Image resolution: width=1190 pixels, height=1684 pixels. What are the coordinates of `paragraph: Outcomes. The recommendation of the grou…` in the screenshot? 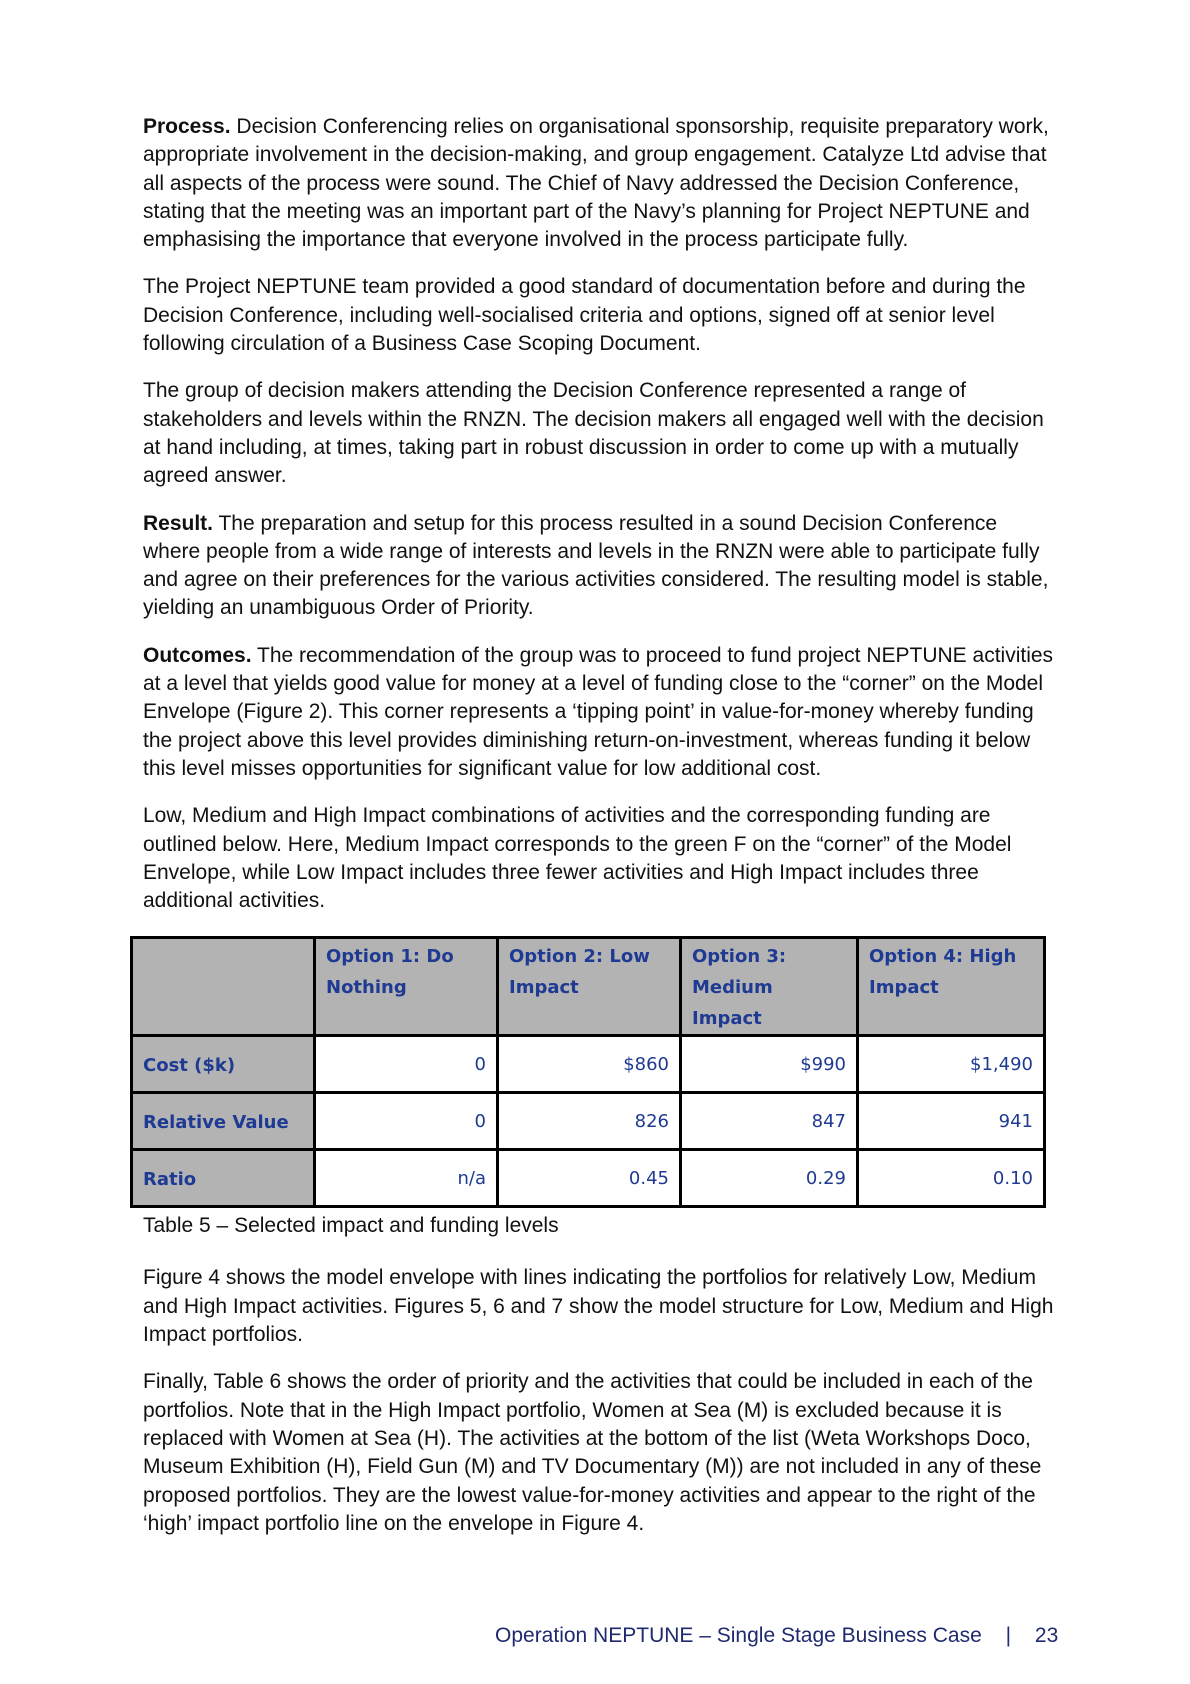 It's located at (598, 711).